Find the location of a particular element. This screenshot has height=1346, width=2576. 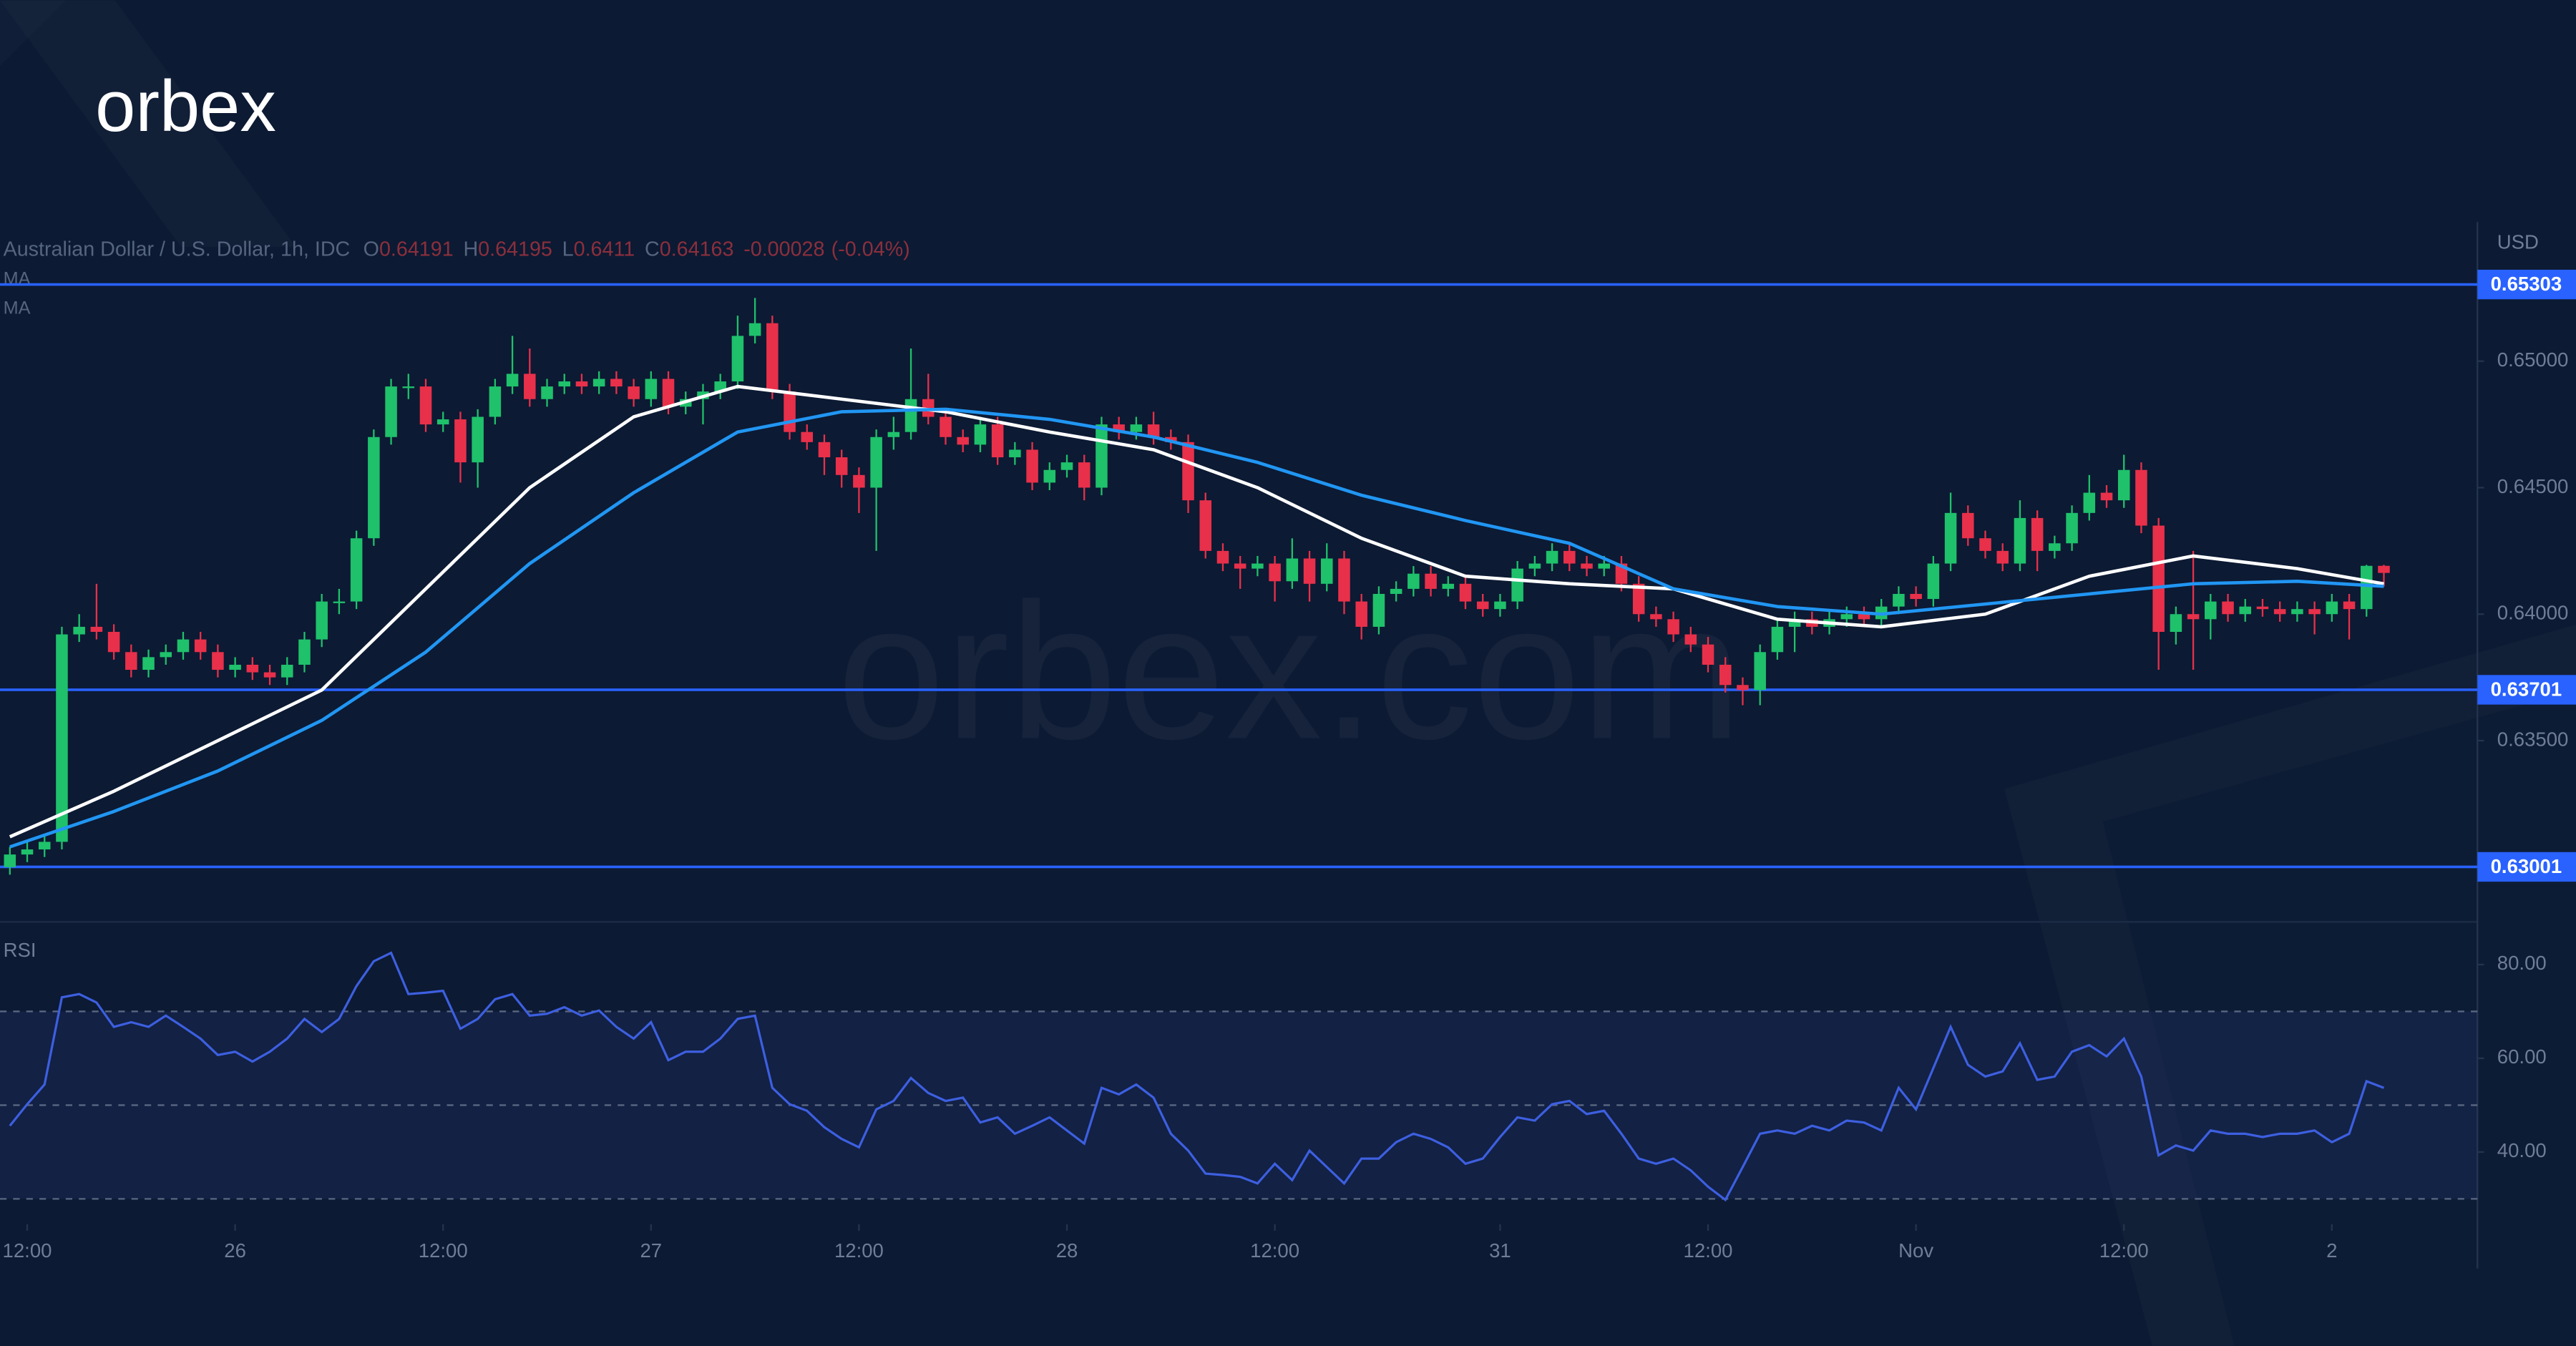

level-label: 0.65303 is located at coordinates (2526, 284).